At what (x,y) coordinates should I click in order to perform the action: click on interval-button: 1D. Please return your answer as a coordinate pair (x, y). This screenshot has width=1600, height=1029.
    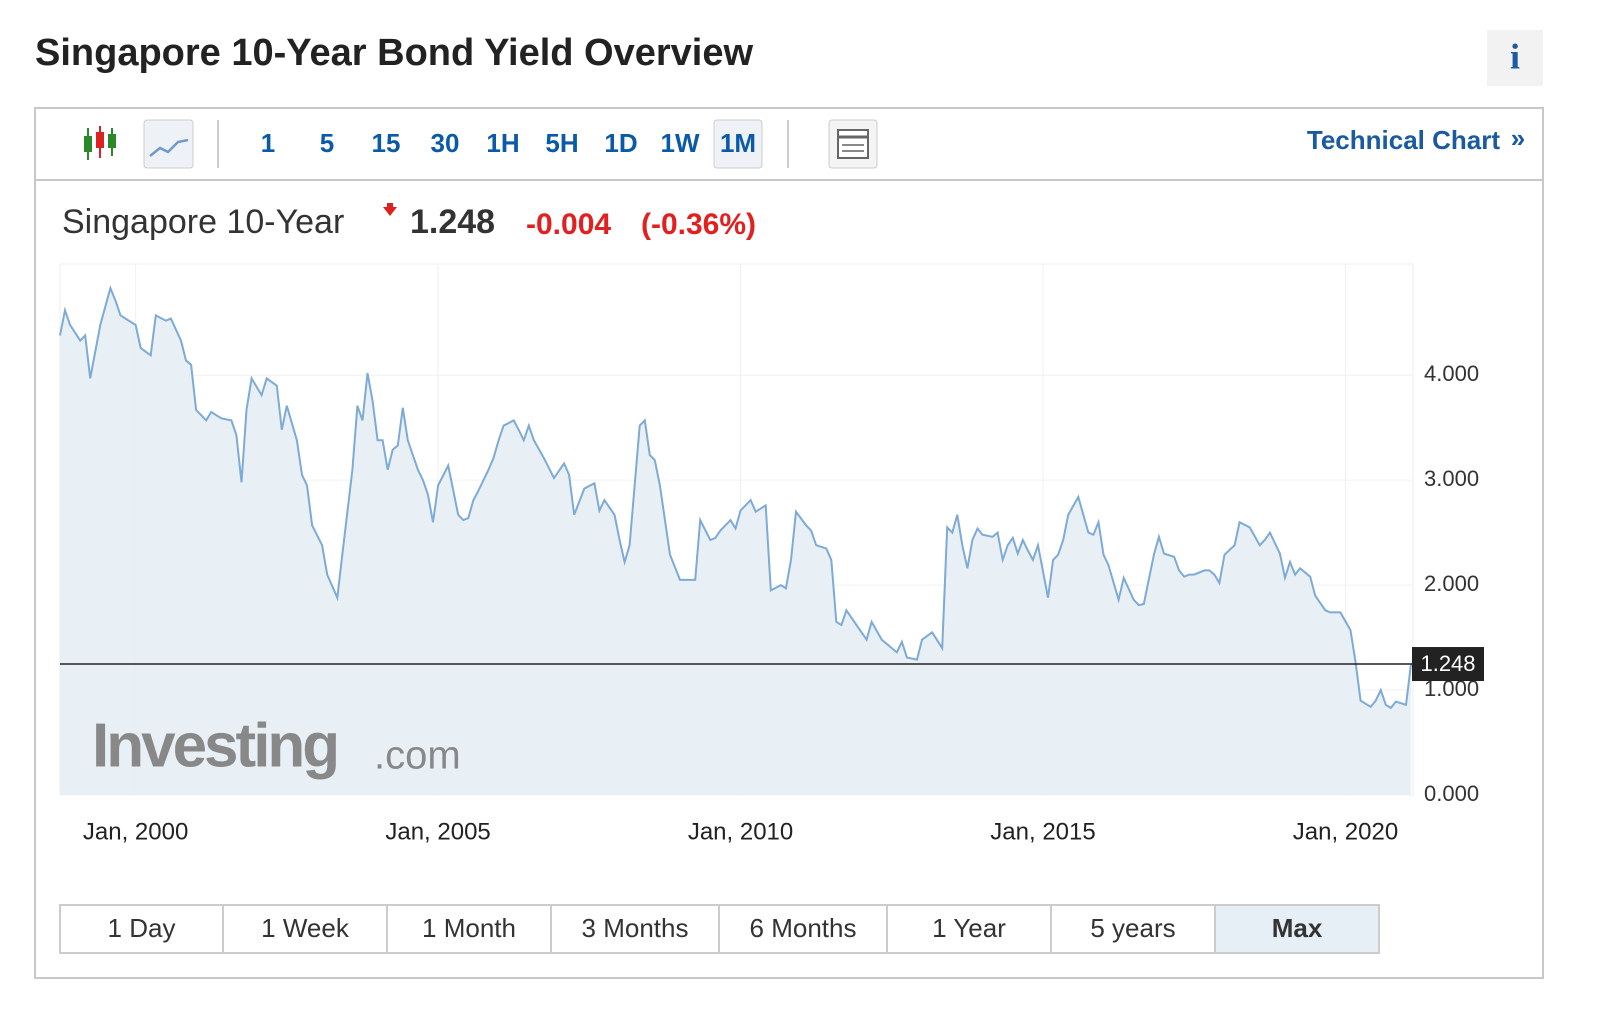
    Looking at the image, I should click on (620, 143).